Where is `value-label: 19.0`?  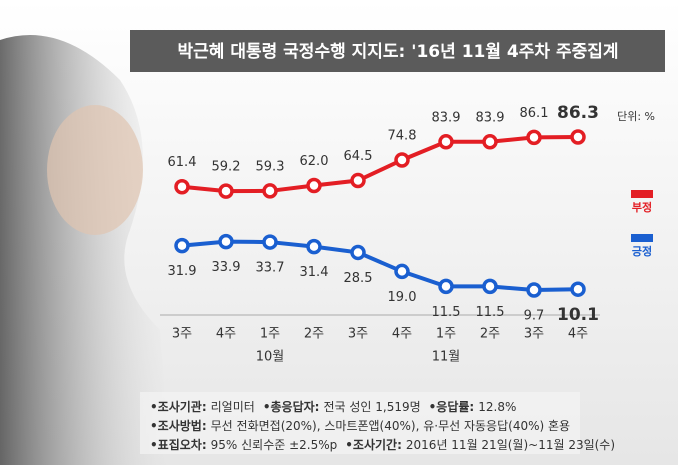
value-label: 19.0 is located at coordinates (402, 297).